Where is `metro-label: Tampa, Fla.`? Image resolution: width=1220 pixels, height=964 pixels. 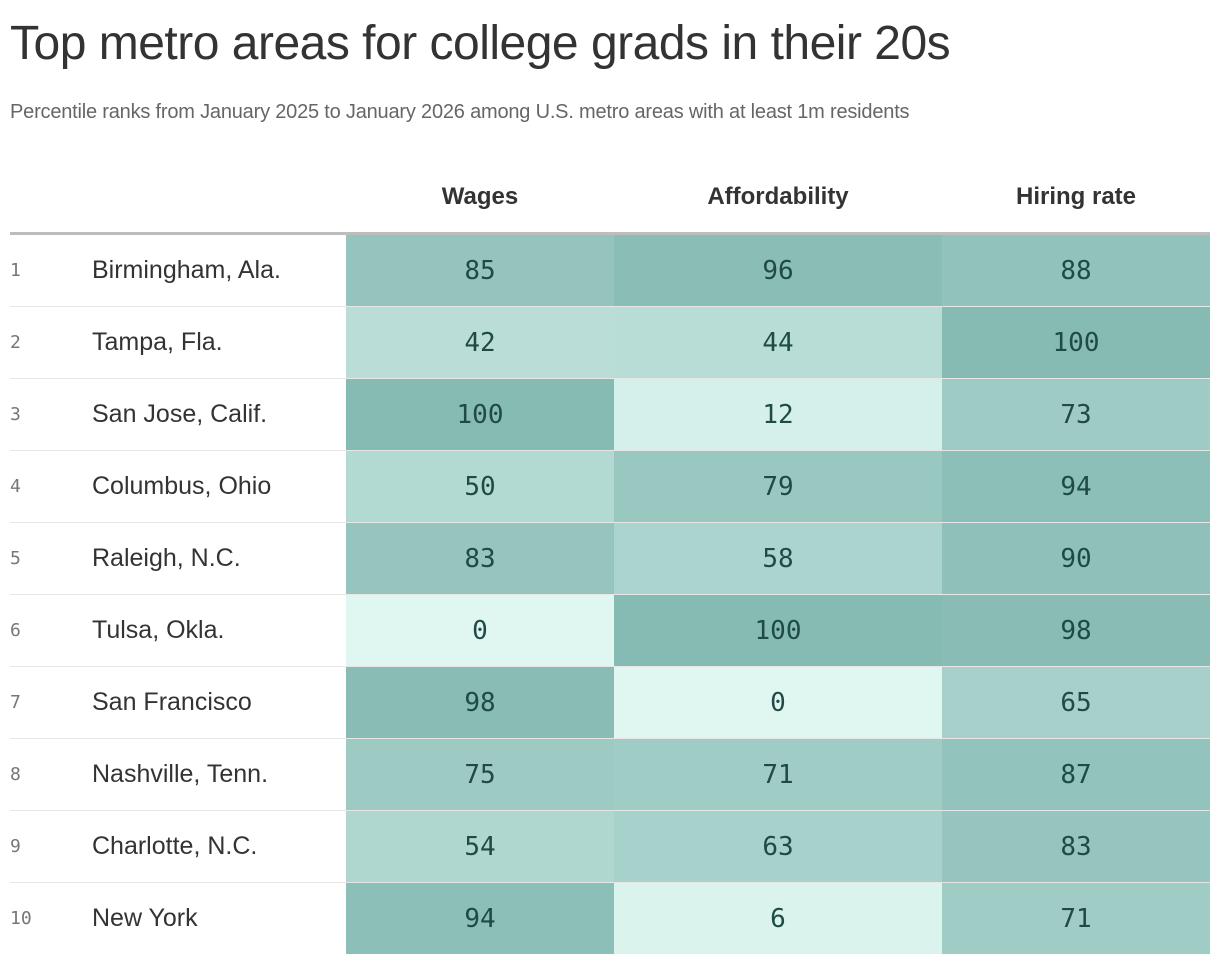
metro-label: Tampa, Fla. is located at coordinates (219, 342).